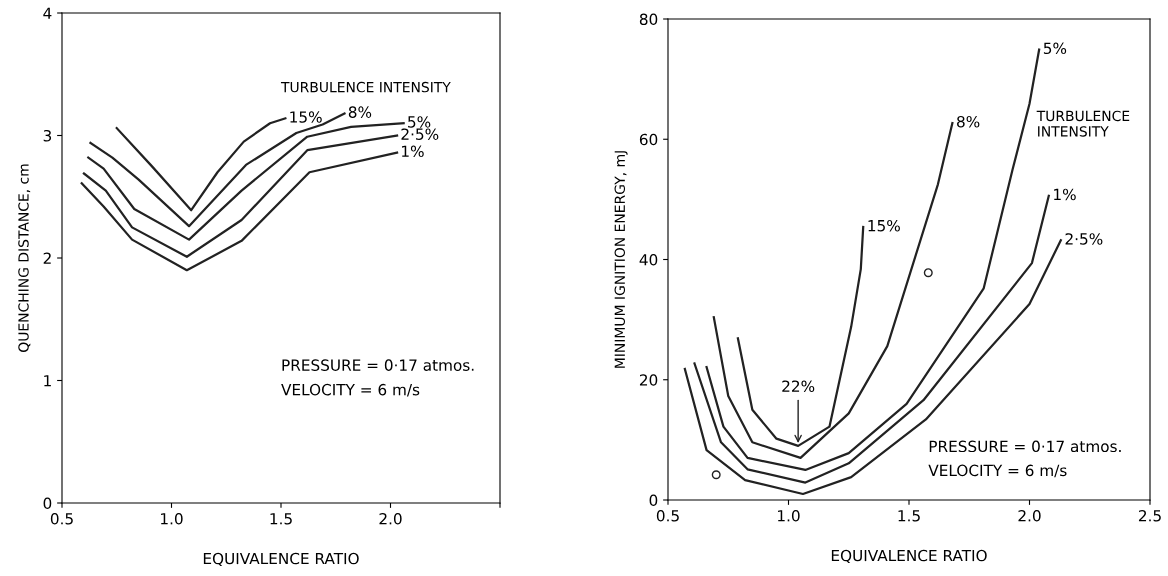 The image size is (1168, 576). I want to click on y-tick-label: 80, so click(648, 19).